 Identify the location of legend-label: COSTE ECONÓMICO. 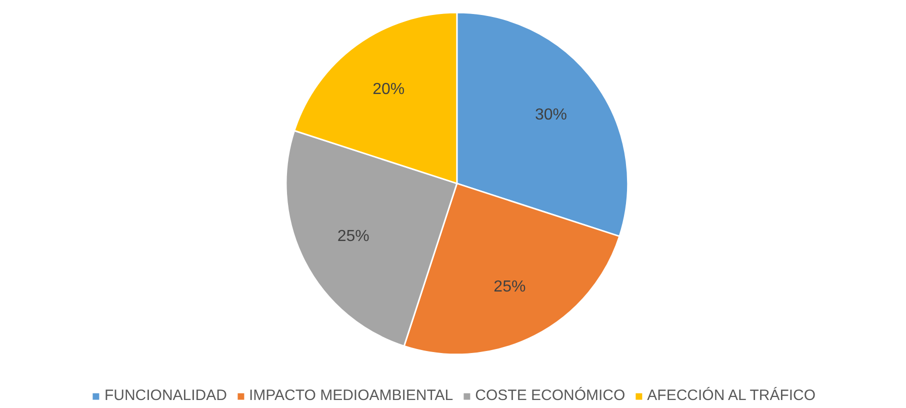
(550, 395).